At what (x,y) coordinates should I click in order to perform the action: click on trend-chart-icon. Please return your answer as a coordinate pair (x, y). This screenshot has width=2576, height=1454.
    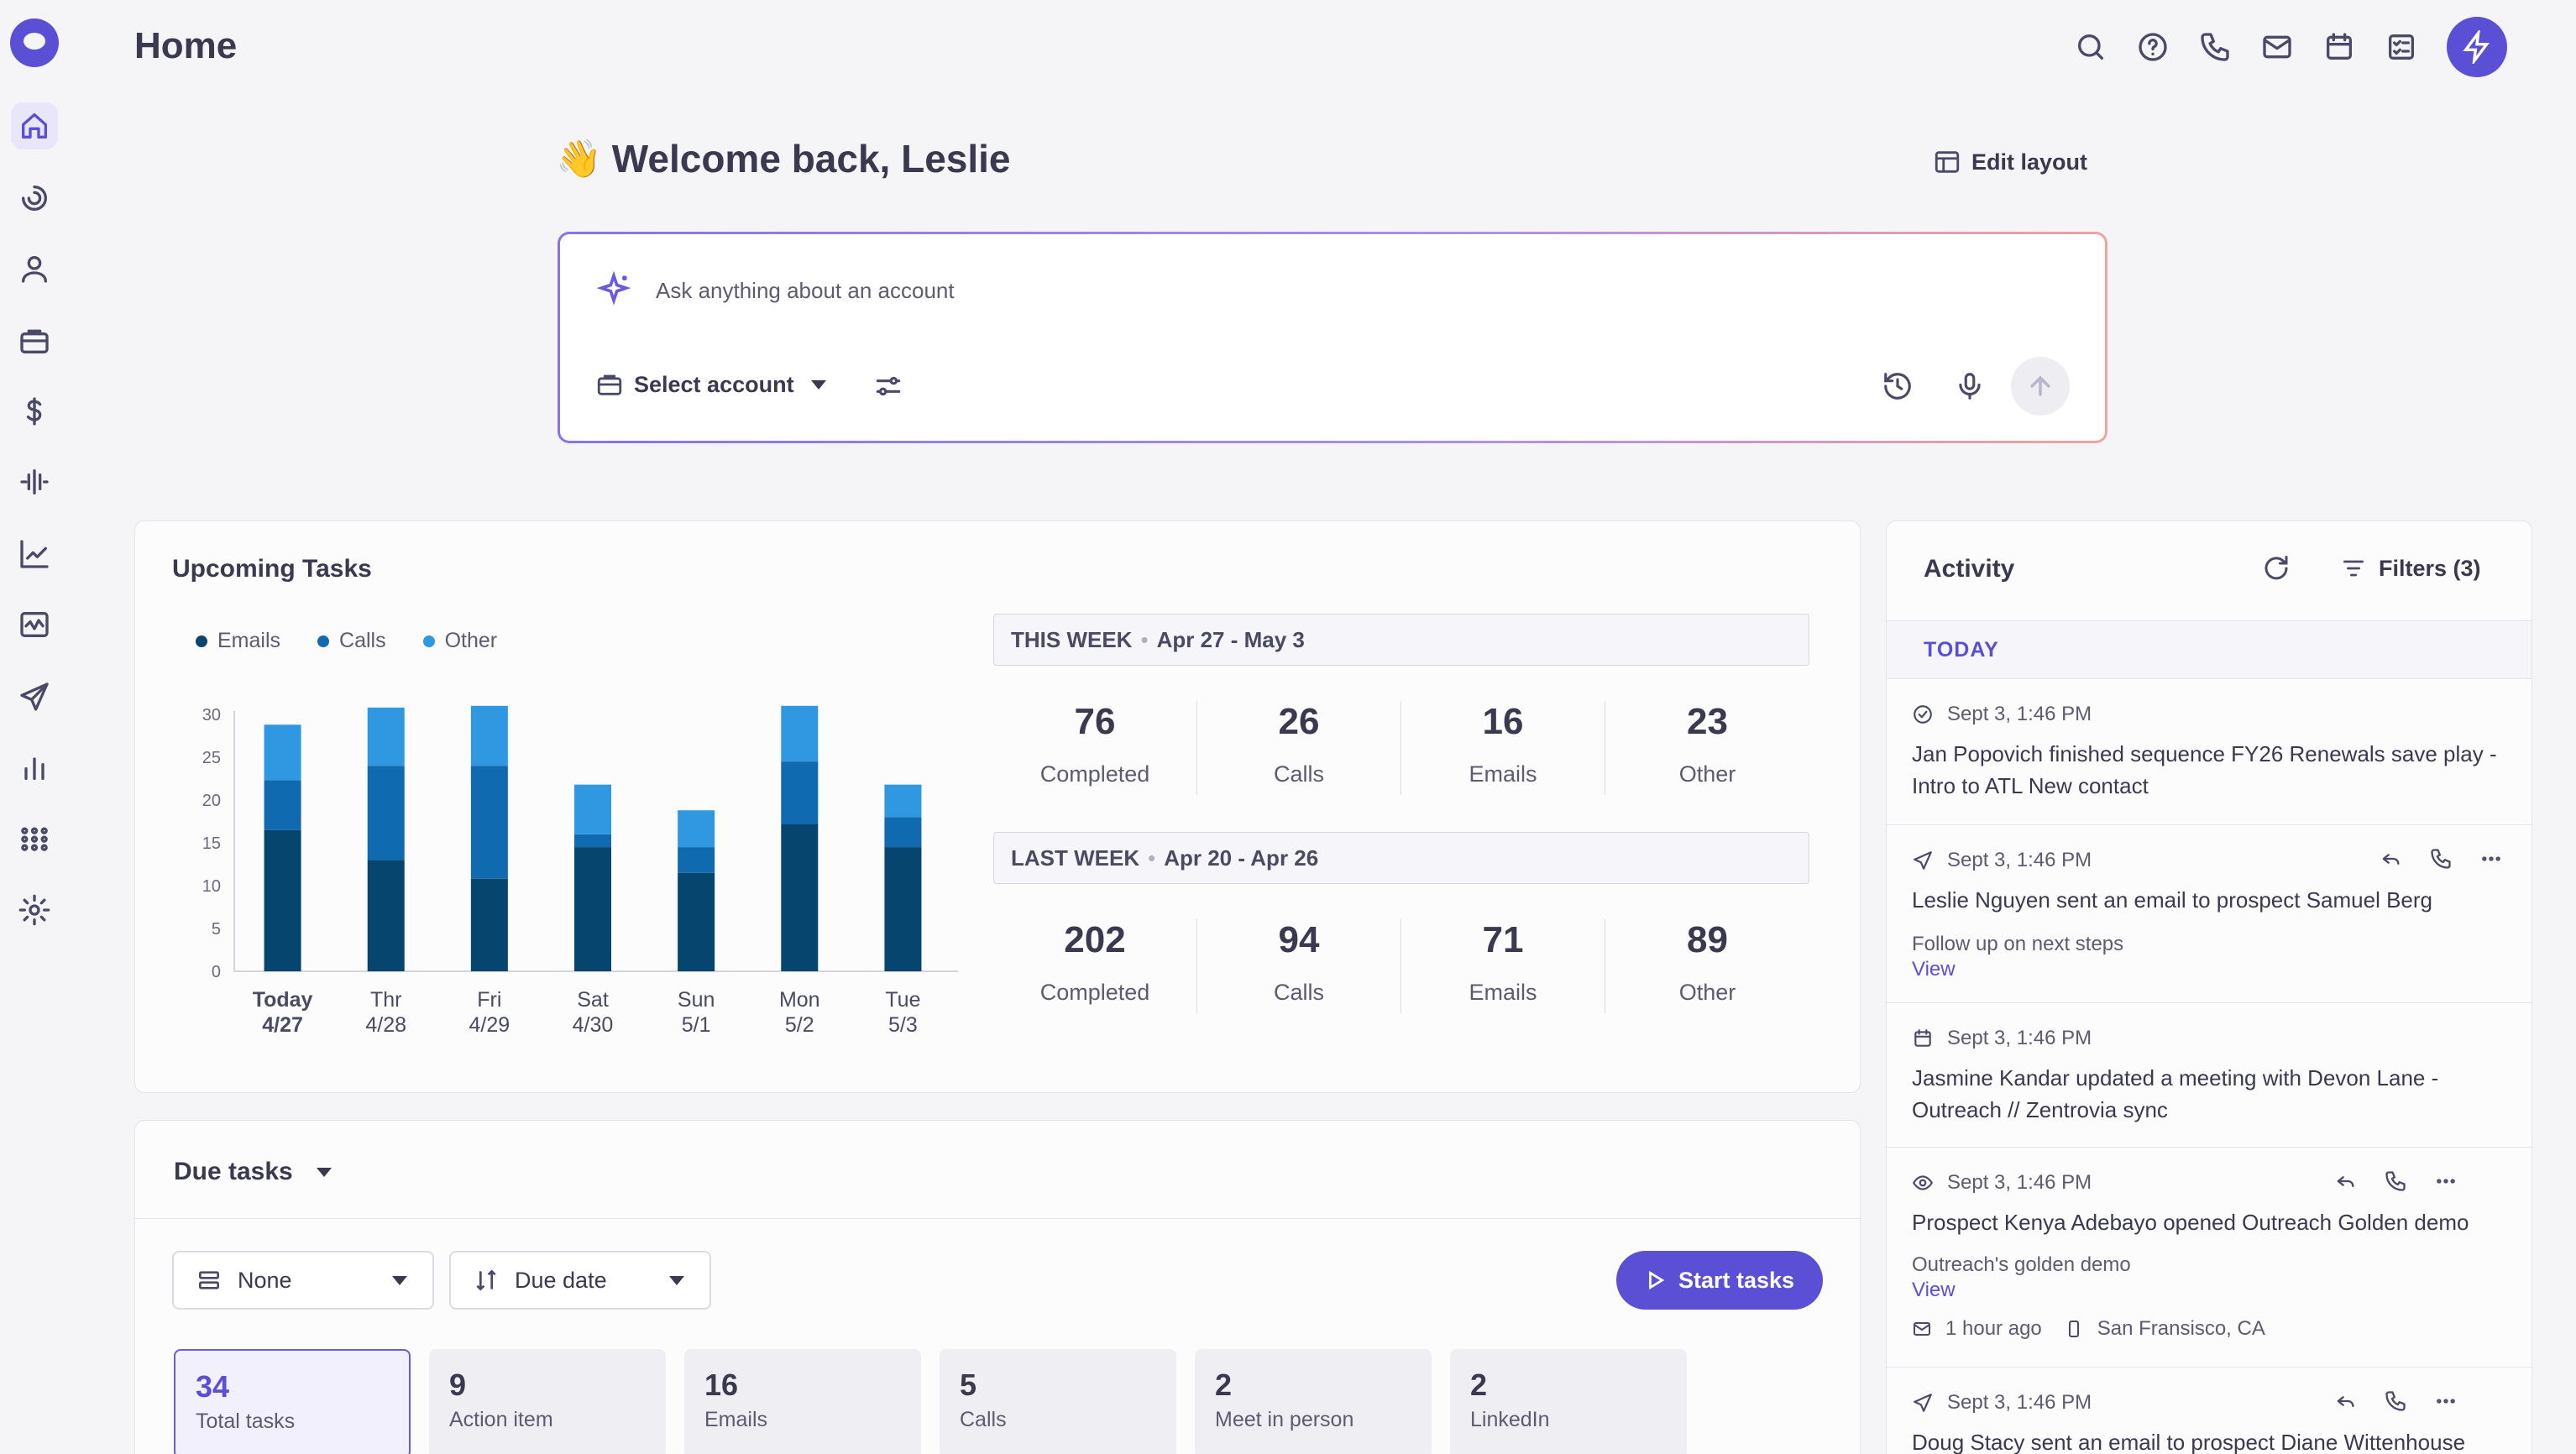
    Looking at the image, I should click on (34, 554).